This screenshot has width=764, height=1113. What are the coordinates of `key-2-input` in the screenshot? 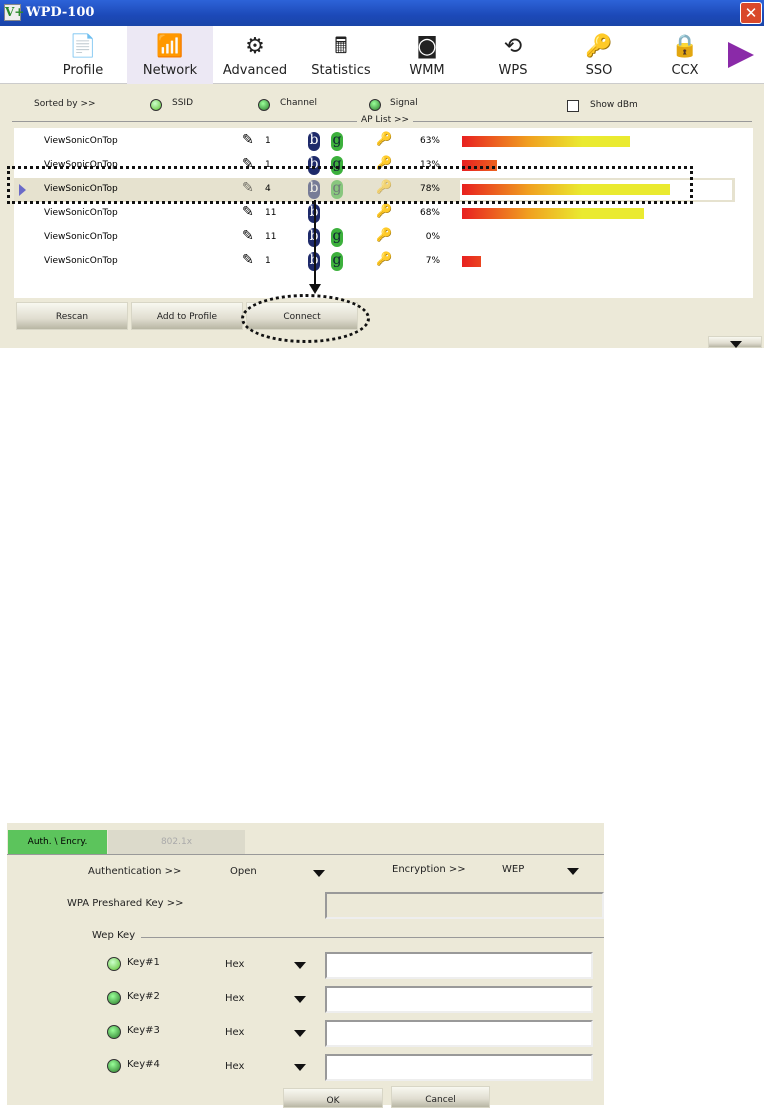 It's located at (459, 999).